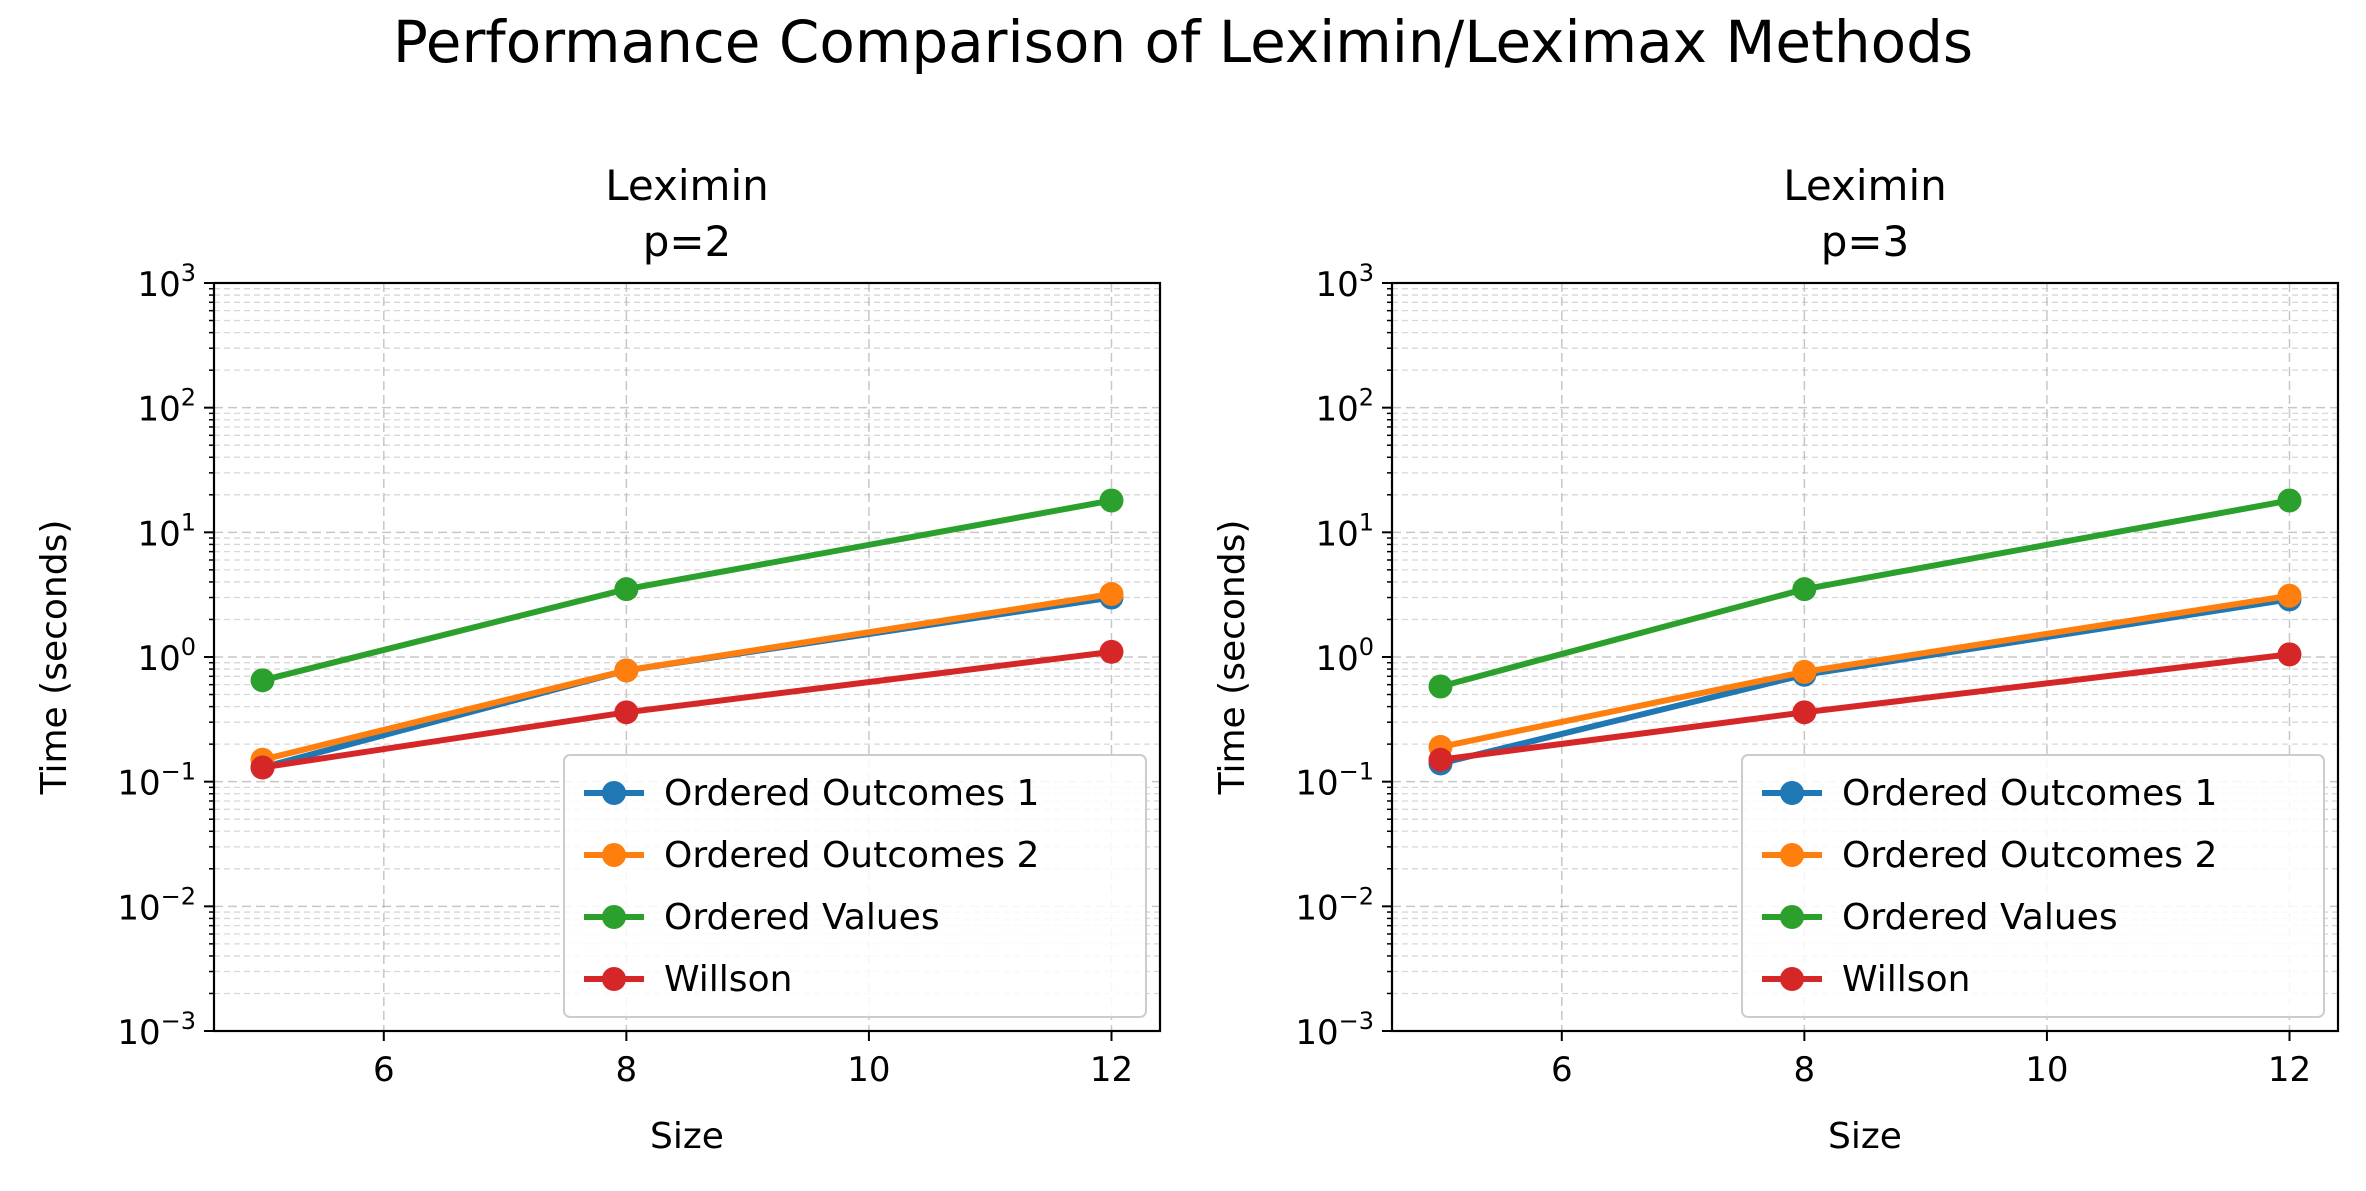  What do you see at coordinates (687, 241) in the screenshot?
I see `subplot-title-line: p=2` at bounding box center [687, 241].